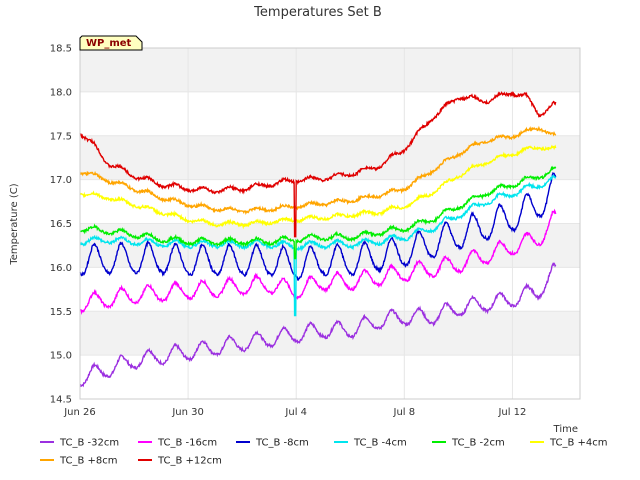 Image resolution: width=640 pixels, height=480 pixels. What do you see at coordinates (404, 412) in the screenshot?
I see `x-tick-label: Jul 8` at bounding box center [404, 412].